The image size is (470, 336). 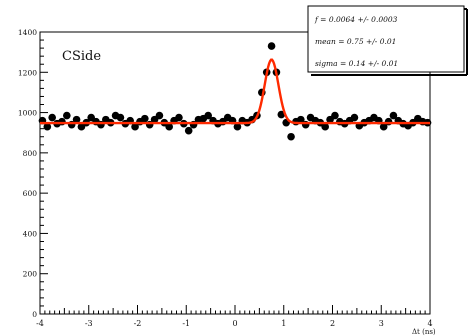 What do you see at coordinates (30, 233) in the screenshot?
I see `y-tick-label: 400` at bounding box center [30, 233].